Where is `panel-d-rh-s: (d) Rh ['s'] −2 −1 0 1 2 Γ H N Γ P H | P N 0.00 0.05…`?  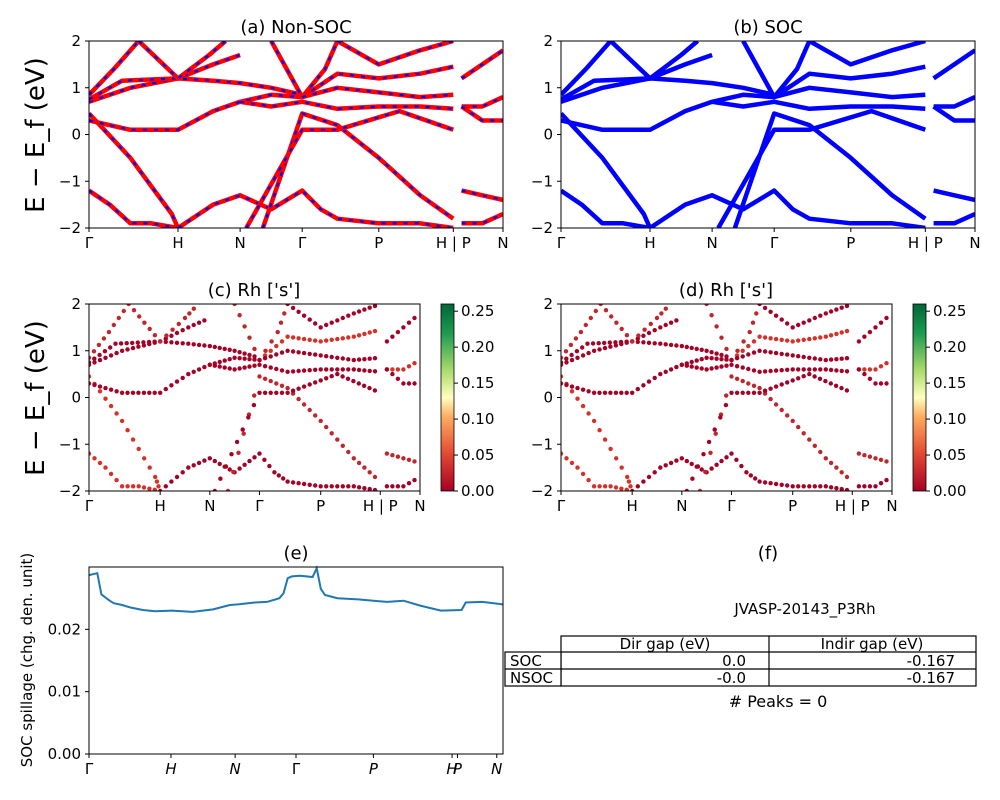 panel-d-rh-s: (d) Rh ['s'] −2 −1 0 1 2 Γ H N Γ P H | P N 0.00 0.05… is located at coordinates (749, 397).